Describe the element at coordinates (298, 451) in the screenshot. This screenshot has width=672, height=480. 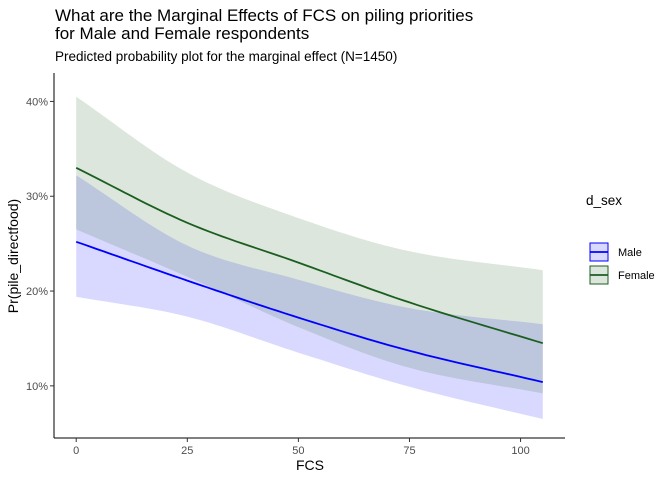
I see `x-tick-label: 50` at that location.